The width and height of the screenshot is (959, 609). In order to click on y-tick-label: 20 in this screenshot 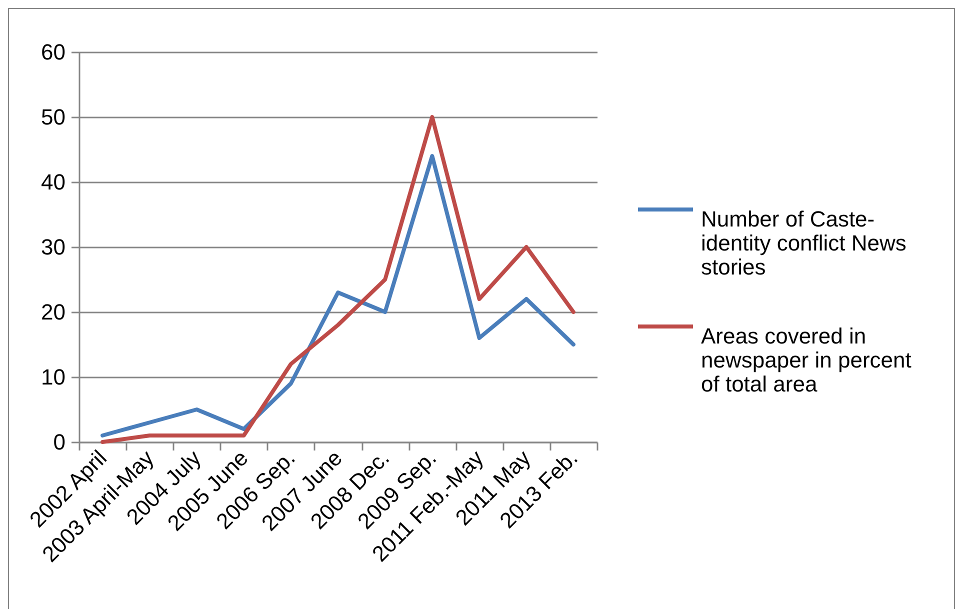, I will do `click(53, 312)`.